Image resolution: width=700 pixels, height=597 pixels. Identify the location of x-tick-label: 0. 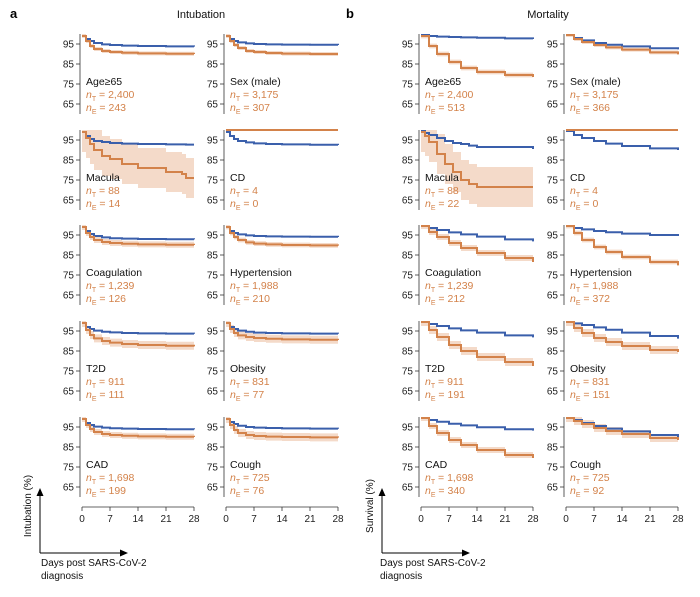
(226, 519).